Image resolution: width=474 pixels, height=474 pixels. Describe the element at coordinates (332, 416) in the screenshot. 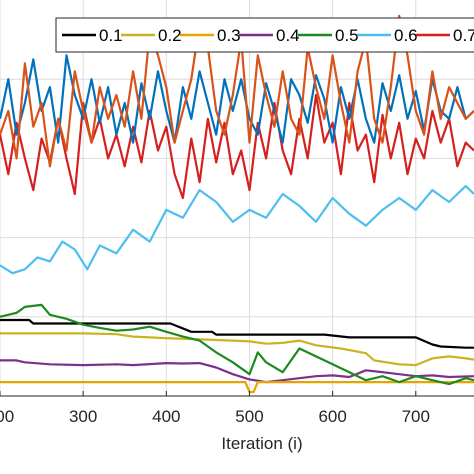

I see `x-tick-label: 600` at that location.